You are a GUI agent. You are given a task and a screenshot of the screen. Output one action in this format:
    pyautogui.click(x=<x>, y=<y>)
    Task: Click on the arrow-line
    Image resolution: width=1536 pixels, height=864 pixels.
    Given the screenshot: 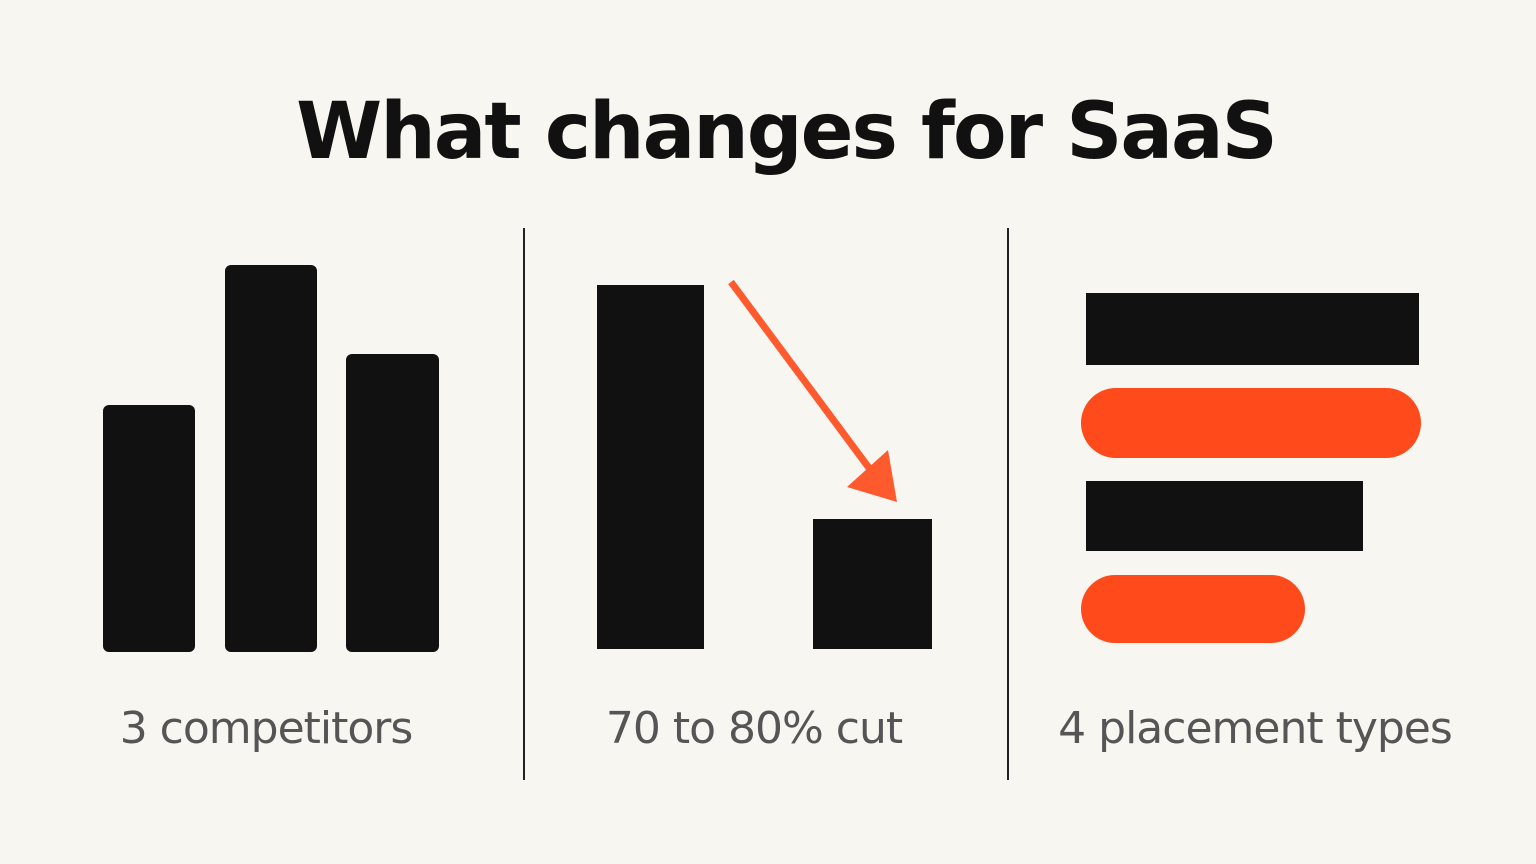 What is the action you would take?
    pyautogui.click(x=801, y=377)
    